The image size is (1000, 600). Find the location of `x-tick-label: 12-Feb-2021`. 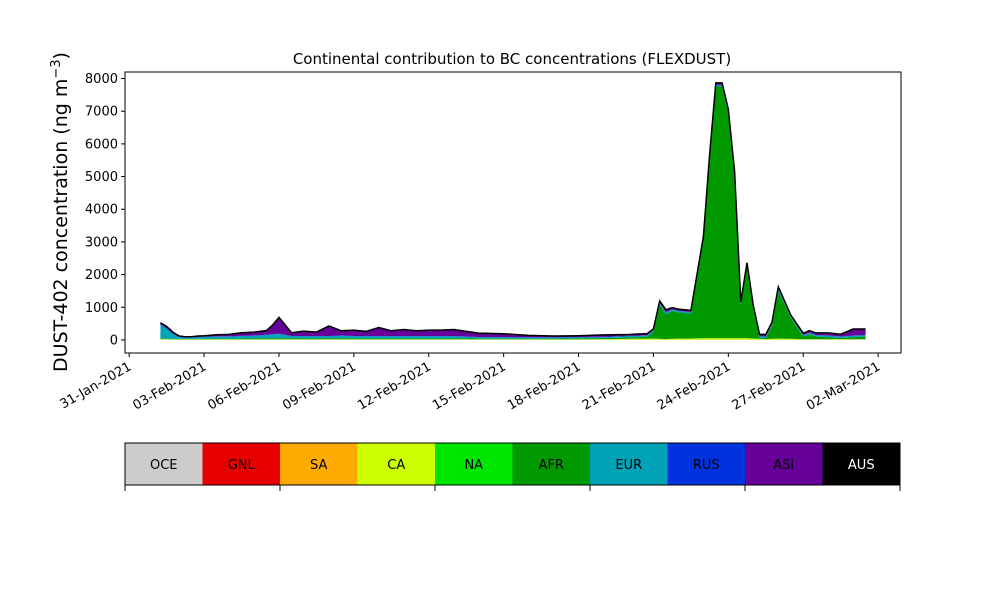

x-tick-label: 12-Feb-2021 is located at coordinates (394, 386).